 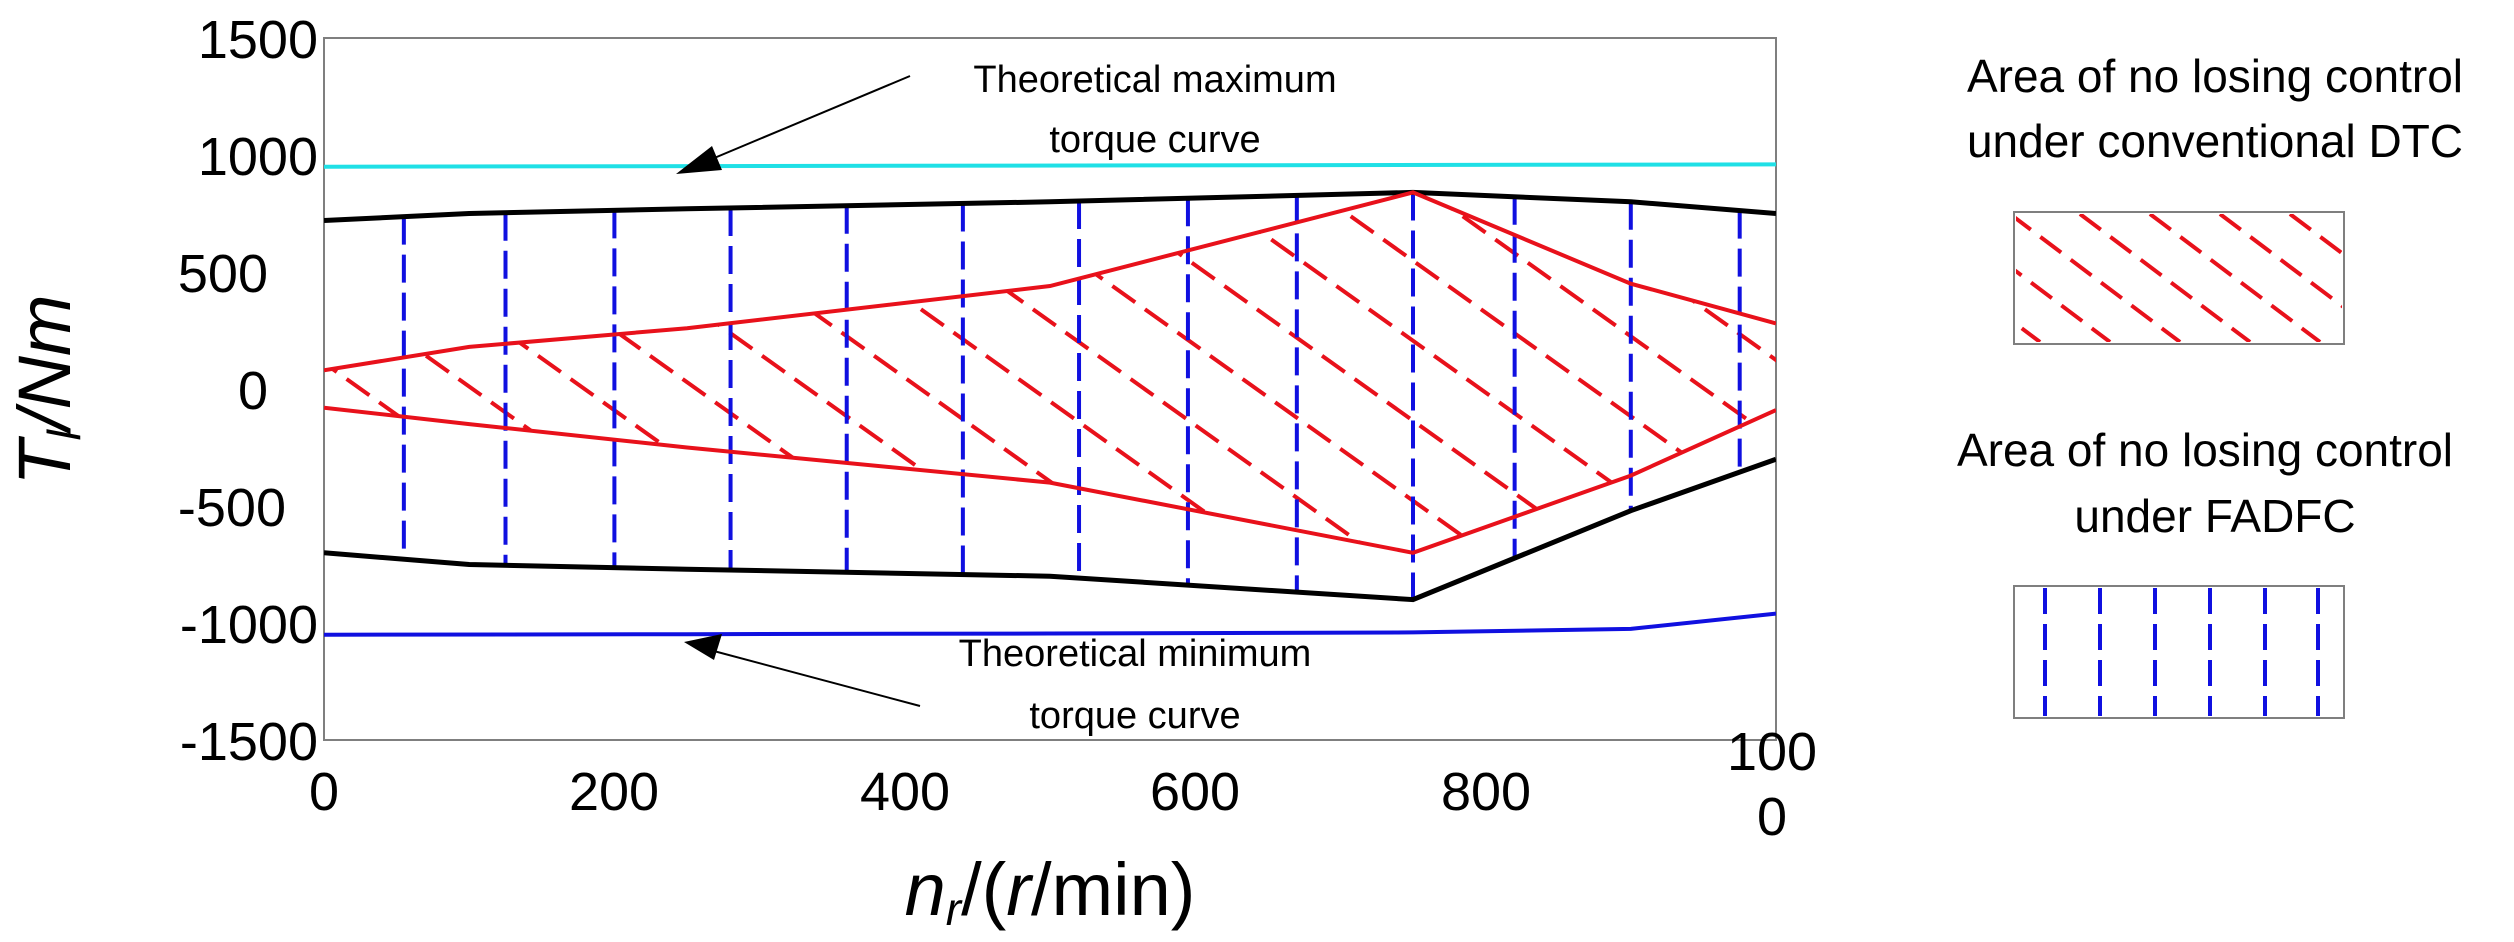 What do you see at coordinates (1050, 281) in the screenshot?
I see `dtc-upper-line` at bounding box center [1050, 281].